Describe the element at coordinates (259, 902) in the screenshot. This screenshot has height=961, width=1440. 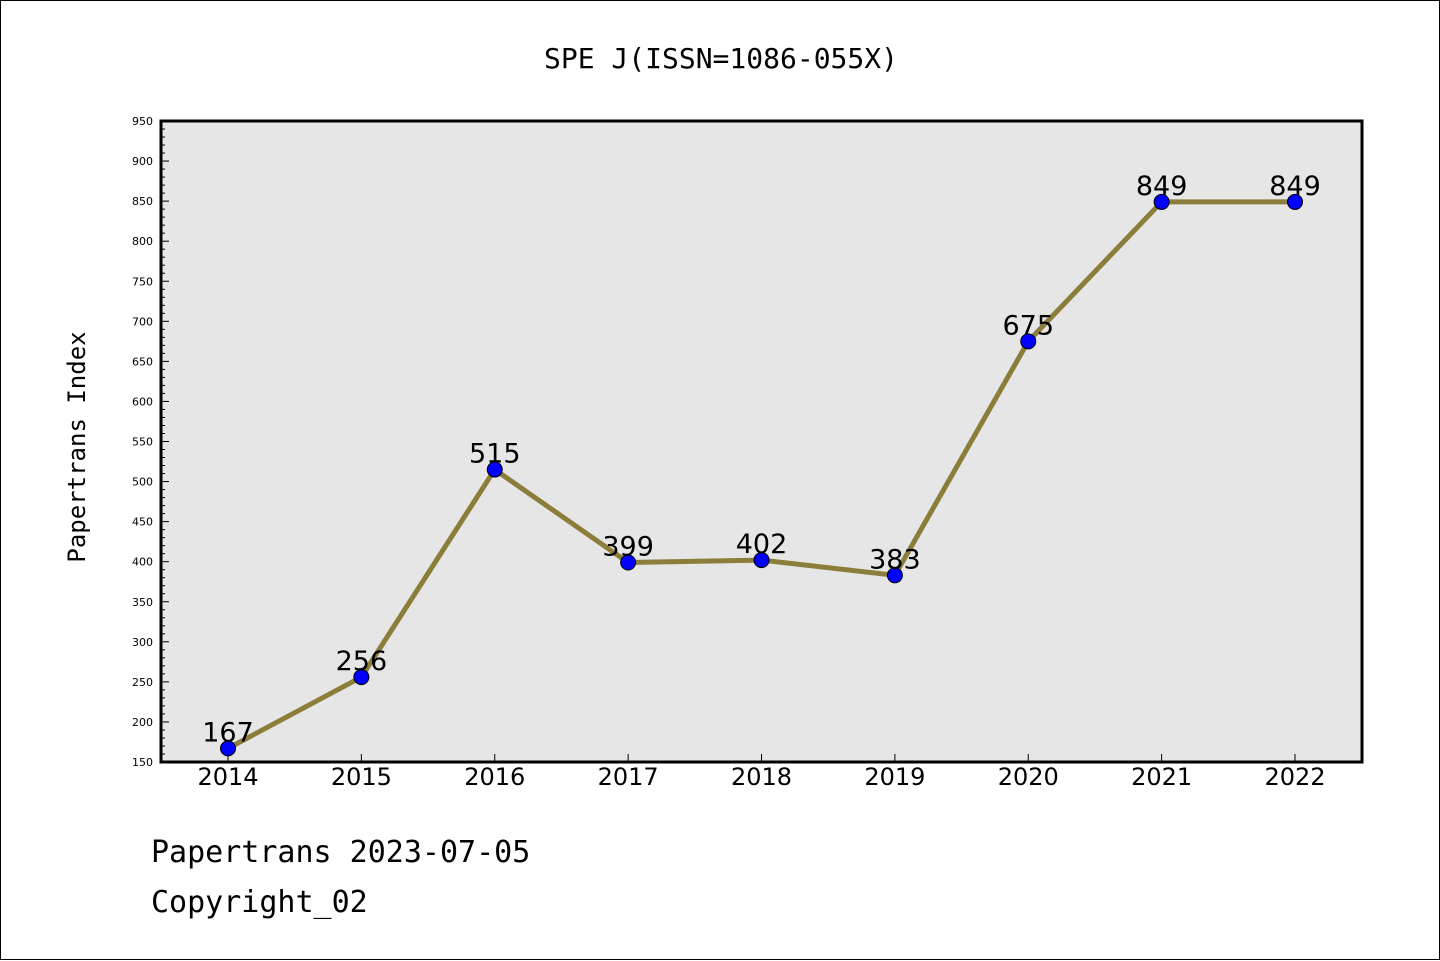
I see `footer-copyright: Copyright_02` at that location.